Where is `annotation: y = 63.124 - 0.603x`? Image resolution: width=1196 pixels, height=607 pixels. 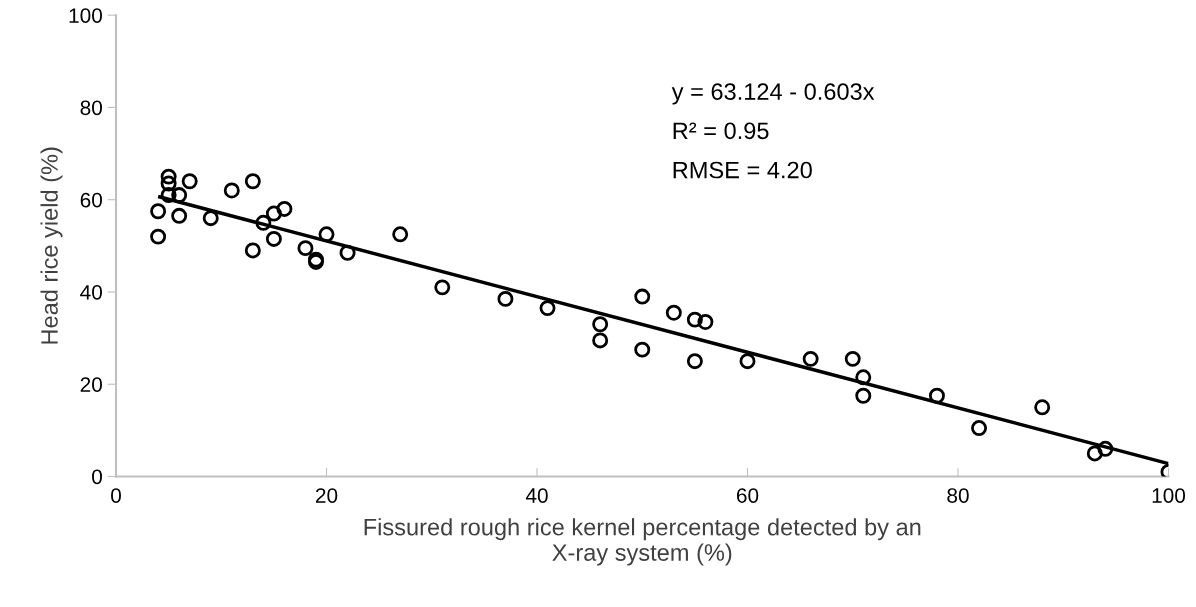
annotation: y = 63.124 - 0.603x is located at coordinates (773, 94).